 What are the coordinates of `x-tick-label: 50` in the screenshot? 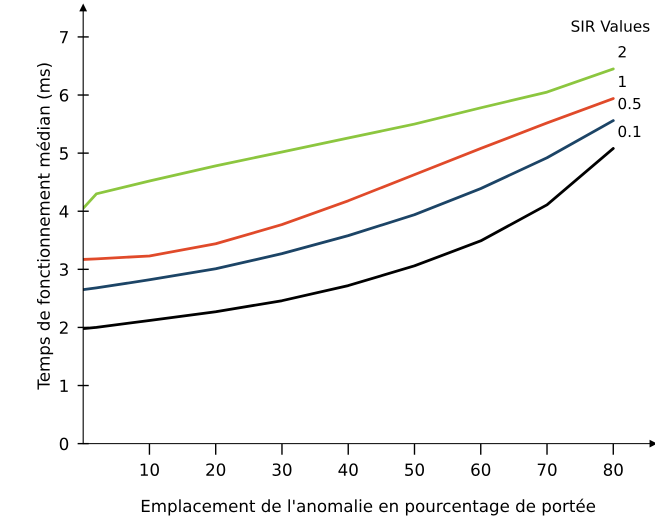 It's located at (414, 469).